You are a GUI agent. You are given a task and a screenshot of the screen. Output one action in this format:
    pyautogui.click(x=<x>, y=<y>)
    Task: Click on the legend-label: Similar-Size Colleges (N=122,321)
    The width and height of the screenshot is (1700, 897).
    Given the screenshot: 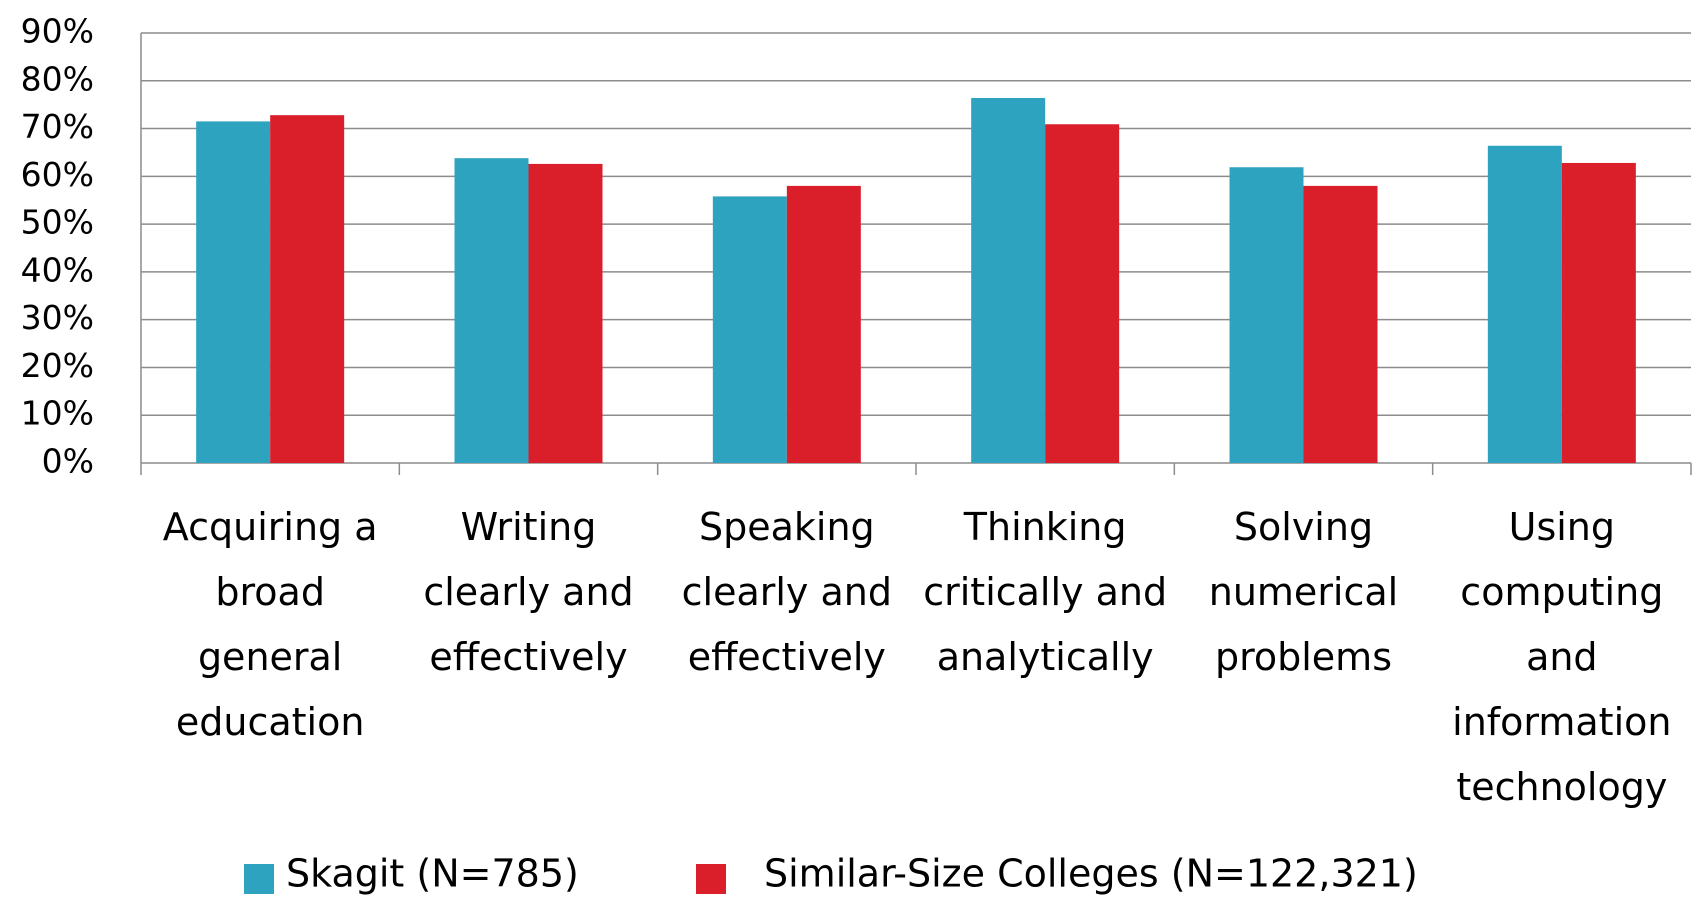 What is the action you would take?
    pyautogui.click(x=1091, y=874)
    